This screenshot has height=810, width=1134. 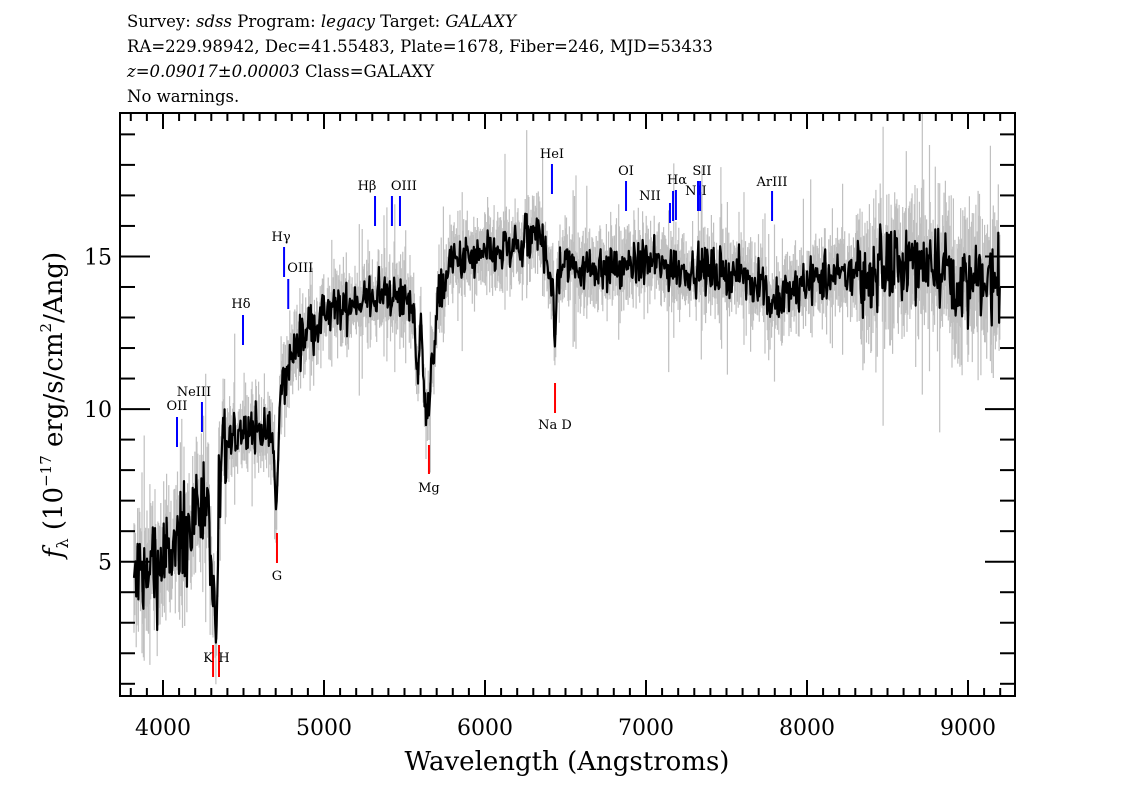 What do you see at coordinates (194, 392) in the screenshot?
I see `line-label: NeIII` at bounding box center [194, 392].